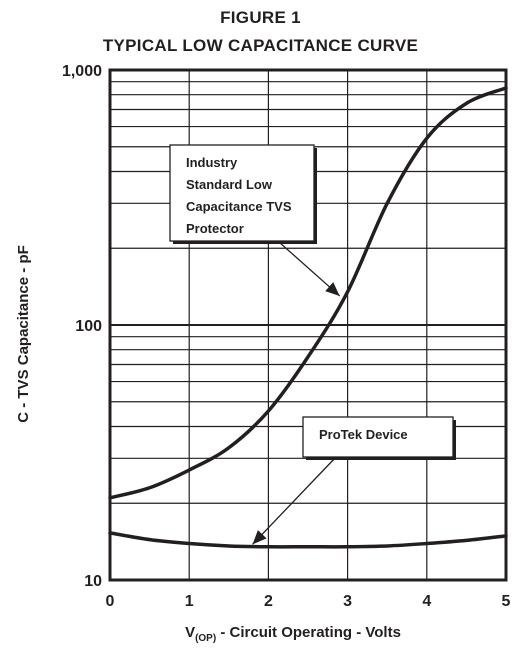 This screenshot has height=648, width=521. I want to click on x-tick-label: 4, so click(426, 601).